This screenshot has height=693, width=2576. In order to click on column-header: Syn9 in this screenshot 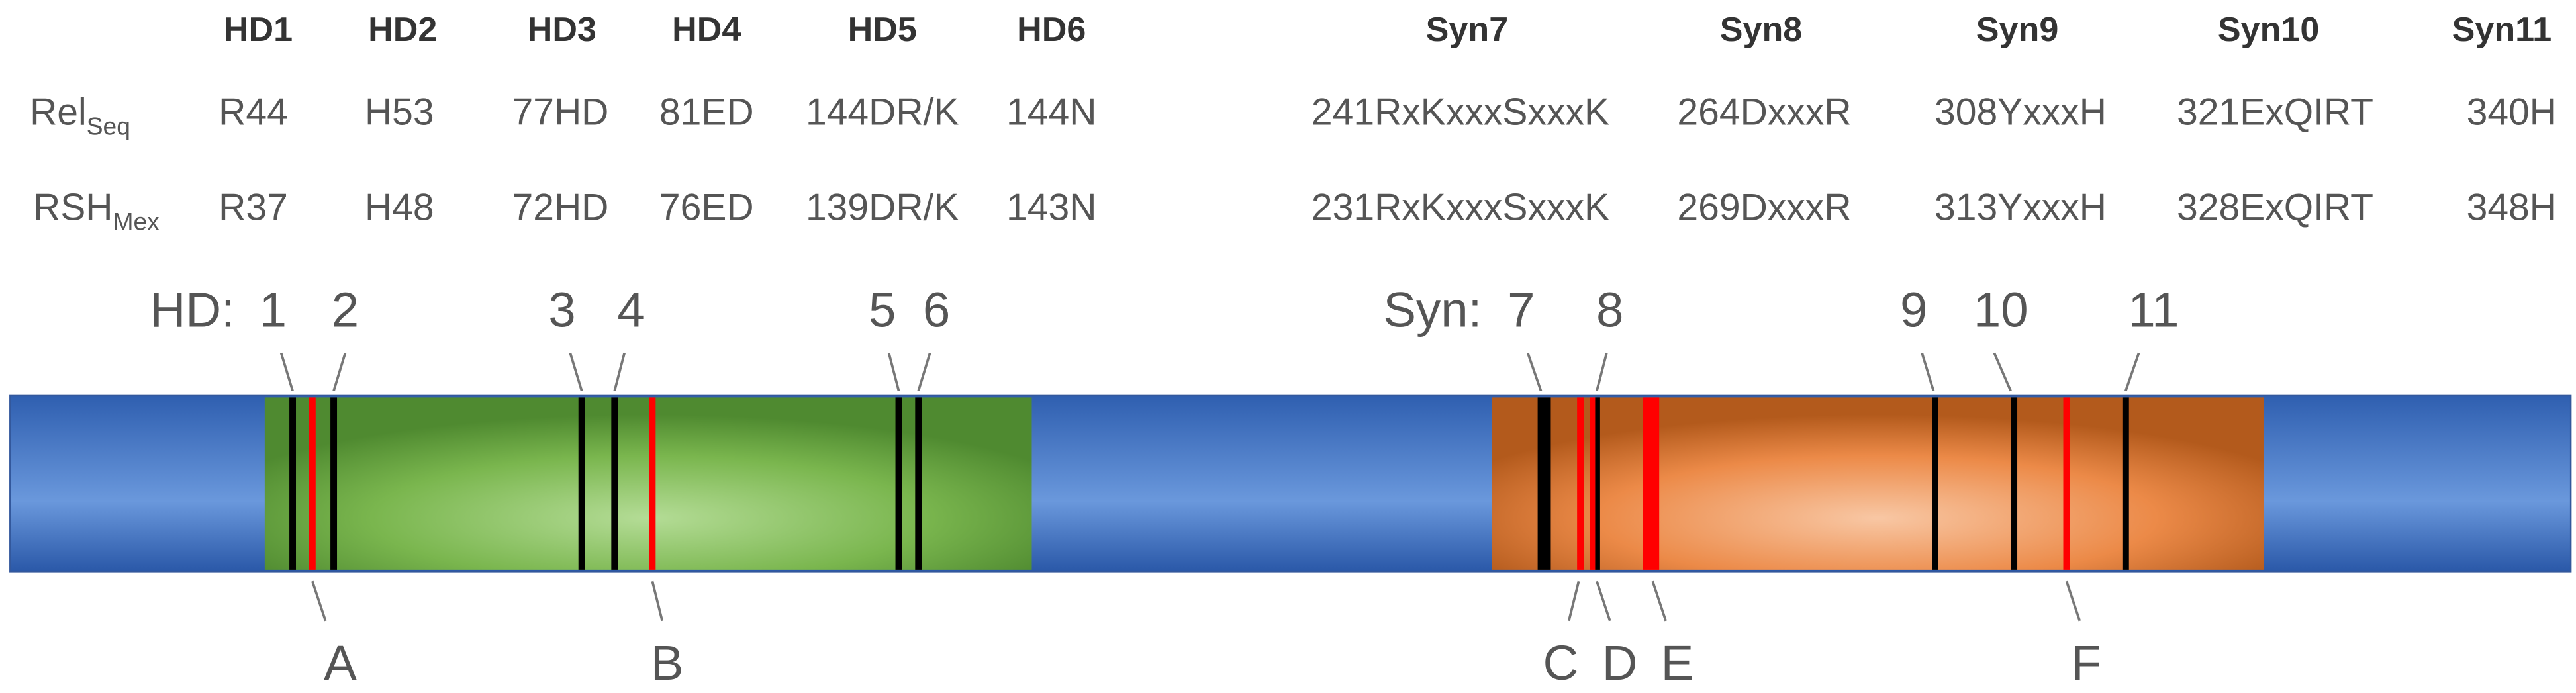, I will do `click(2017, 30)`.